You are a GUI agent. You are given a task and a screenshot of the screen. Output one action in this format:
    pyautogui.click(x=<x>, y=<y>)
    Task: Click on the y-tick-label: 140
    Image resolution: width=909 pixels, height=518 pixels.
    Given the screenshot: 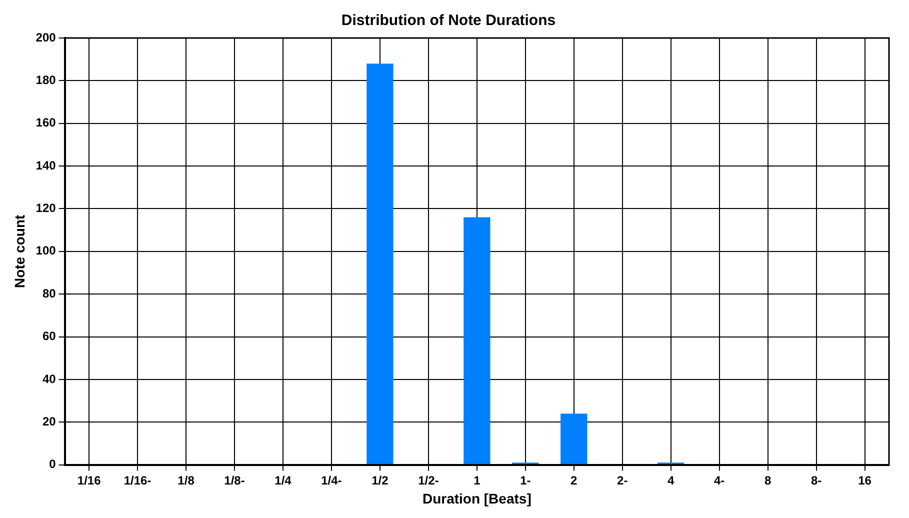 What is the action you would take?
    pyautogui.click(x=46, y=165)
    